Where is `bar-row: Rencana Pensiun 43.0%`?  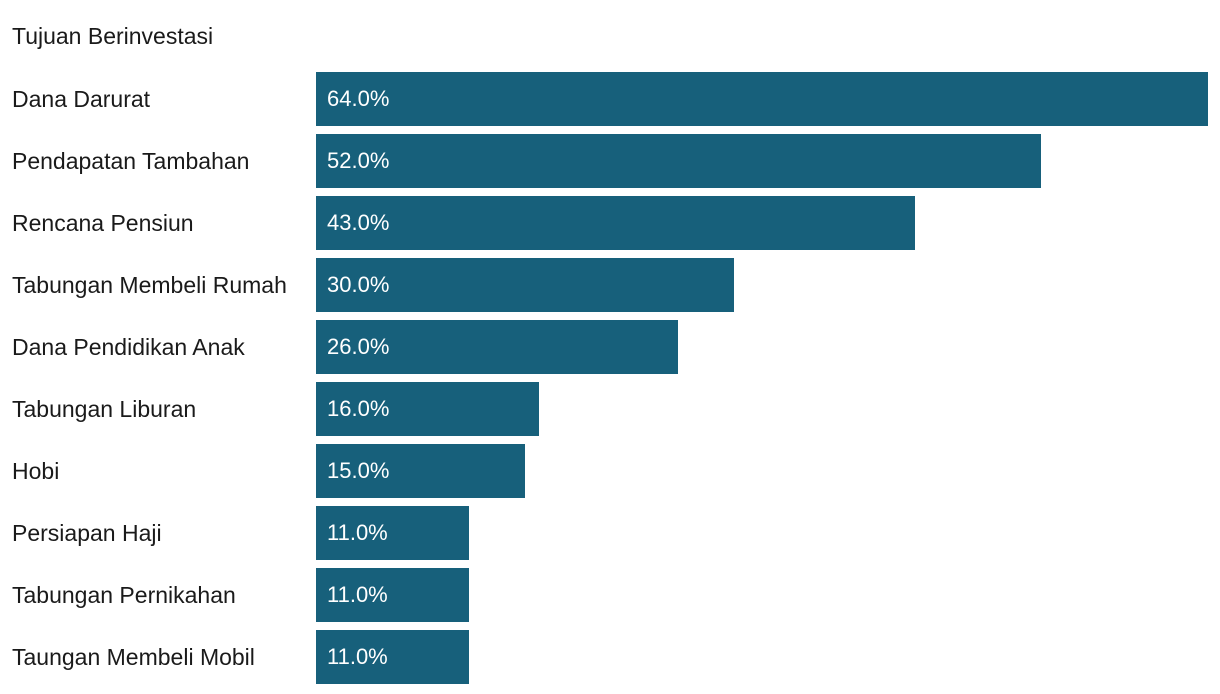
bar-row: Rencana Pensiun 43.0% is located at coordinates (610, 223).